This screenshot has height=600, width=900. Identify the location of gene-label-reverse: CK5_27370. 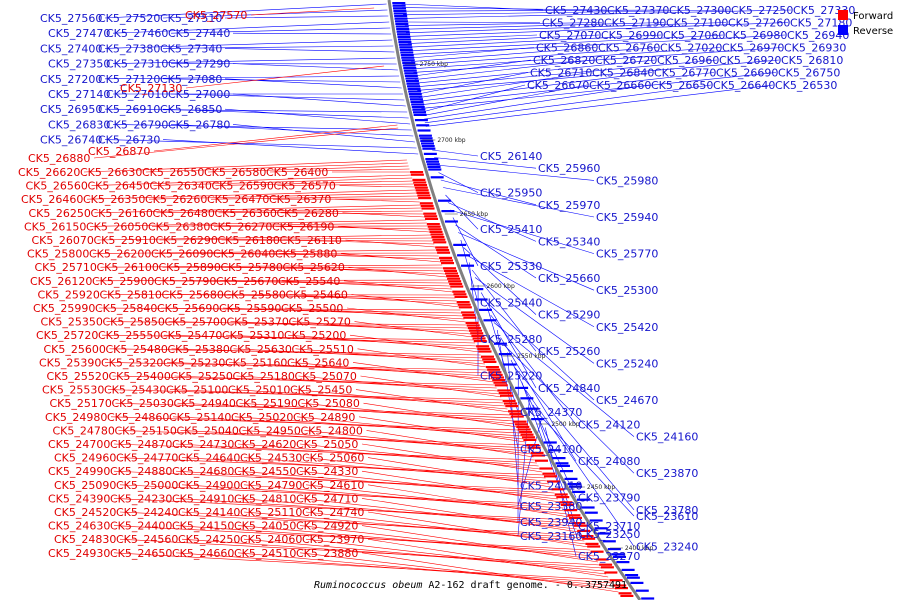
(638, 10).